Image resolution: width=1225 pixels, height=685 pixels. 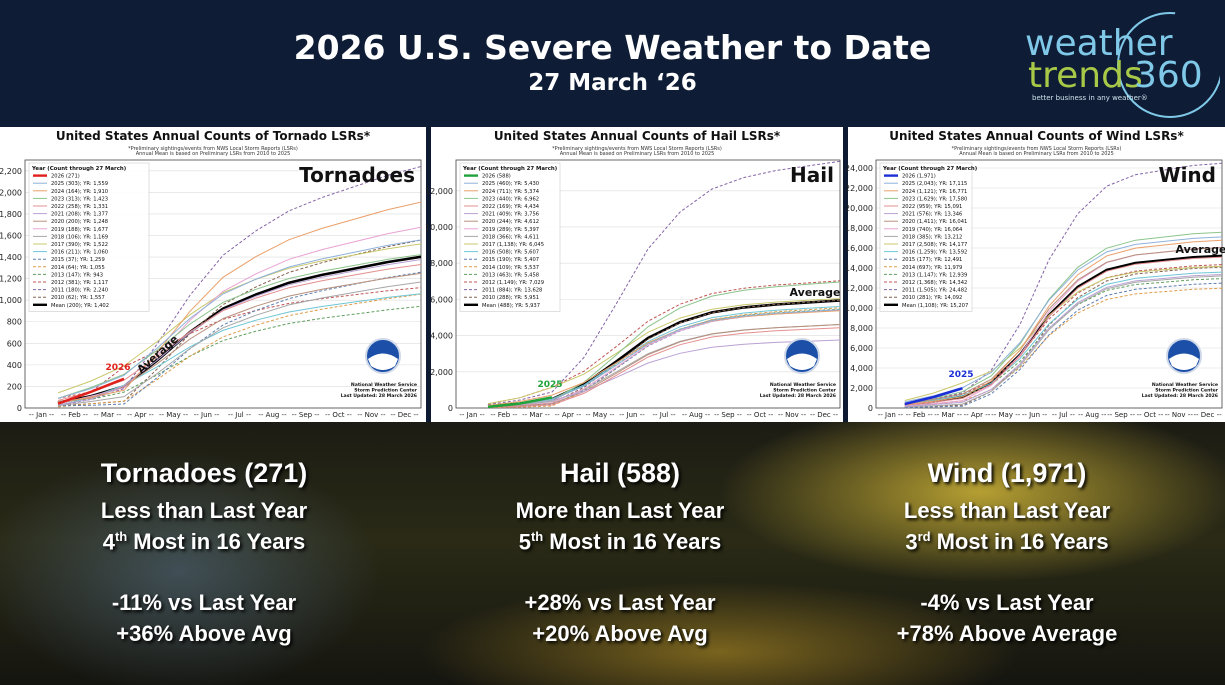 What do you see at coordinates (696, 415) in the screenshot?
I see `x-tick-label: -- Aug --` at bounding box center [696, 415].